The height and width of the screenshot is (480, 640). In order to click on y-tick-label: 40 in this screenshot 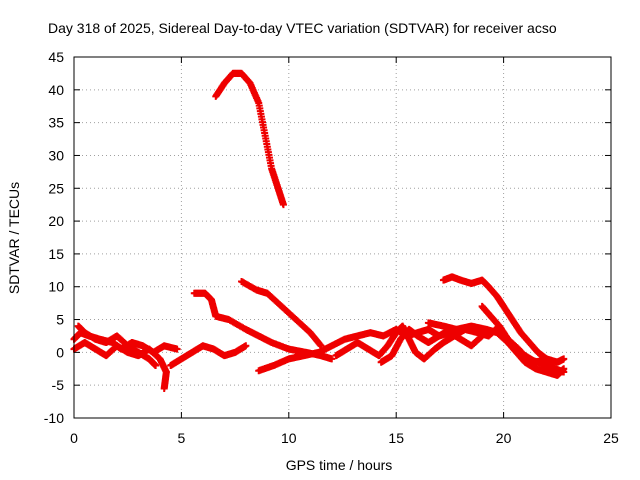, I will do `click(56, 90)`.